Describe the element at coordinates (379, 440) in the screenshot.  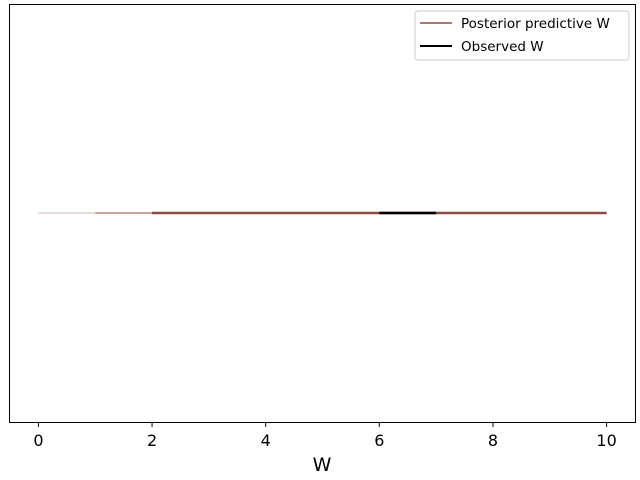
I see `x-tick-label: 6` at that location.